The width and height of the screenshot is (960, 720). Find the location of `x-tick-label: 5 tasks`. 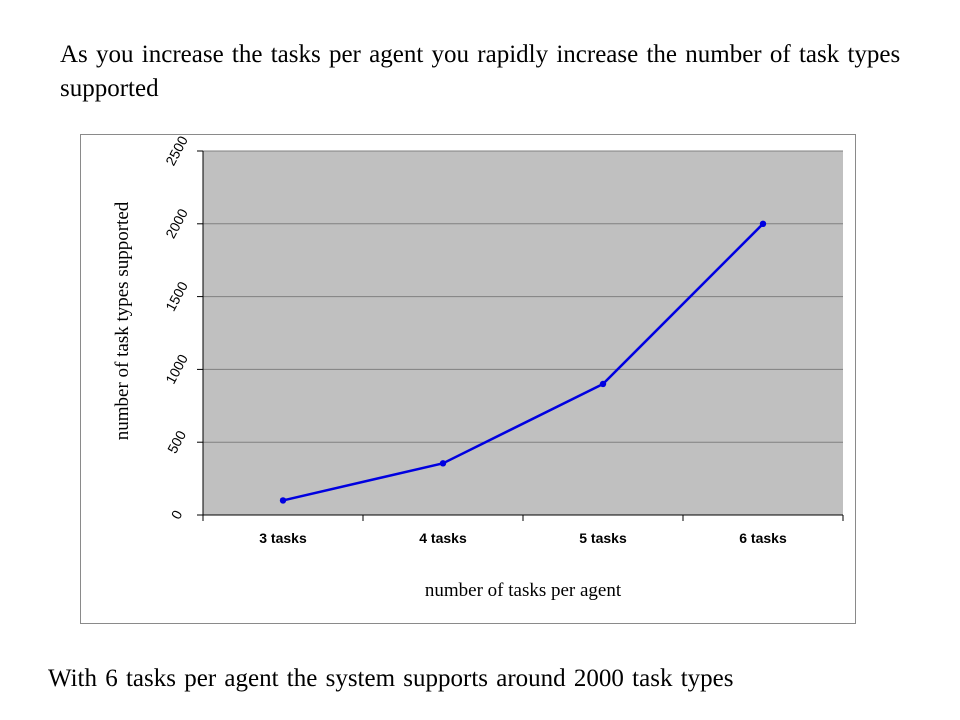

x-tick-label: 5 tasks is located at coordinates (603, 538).